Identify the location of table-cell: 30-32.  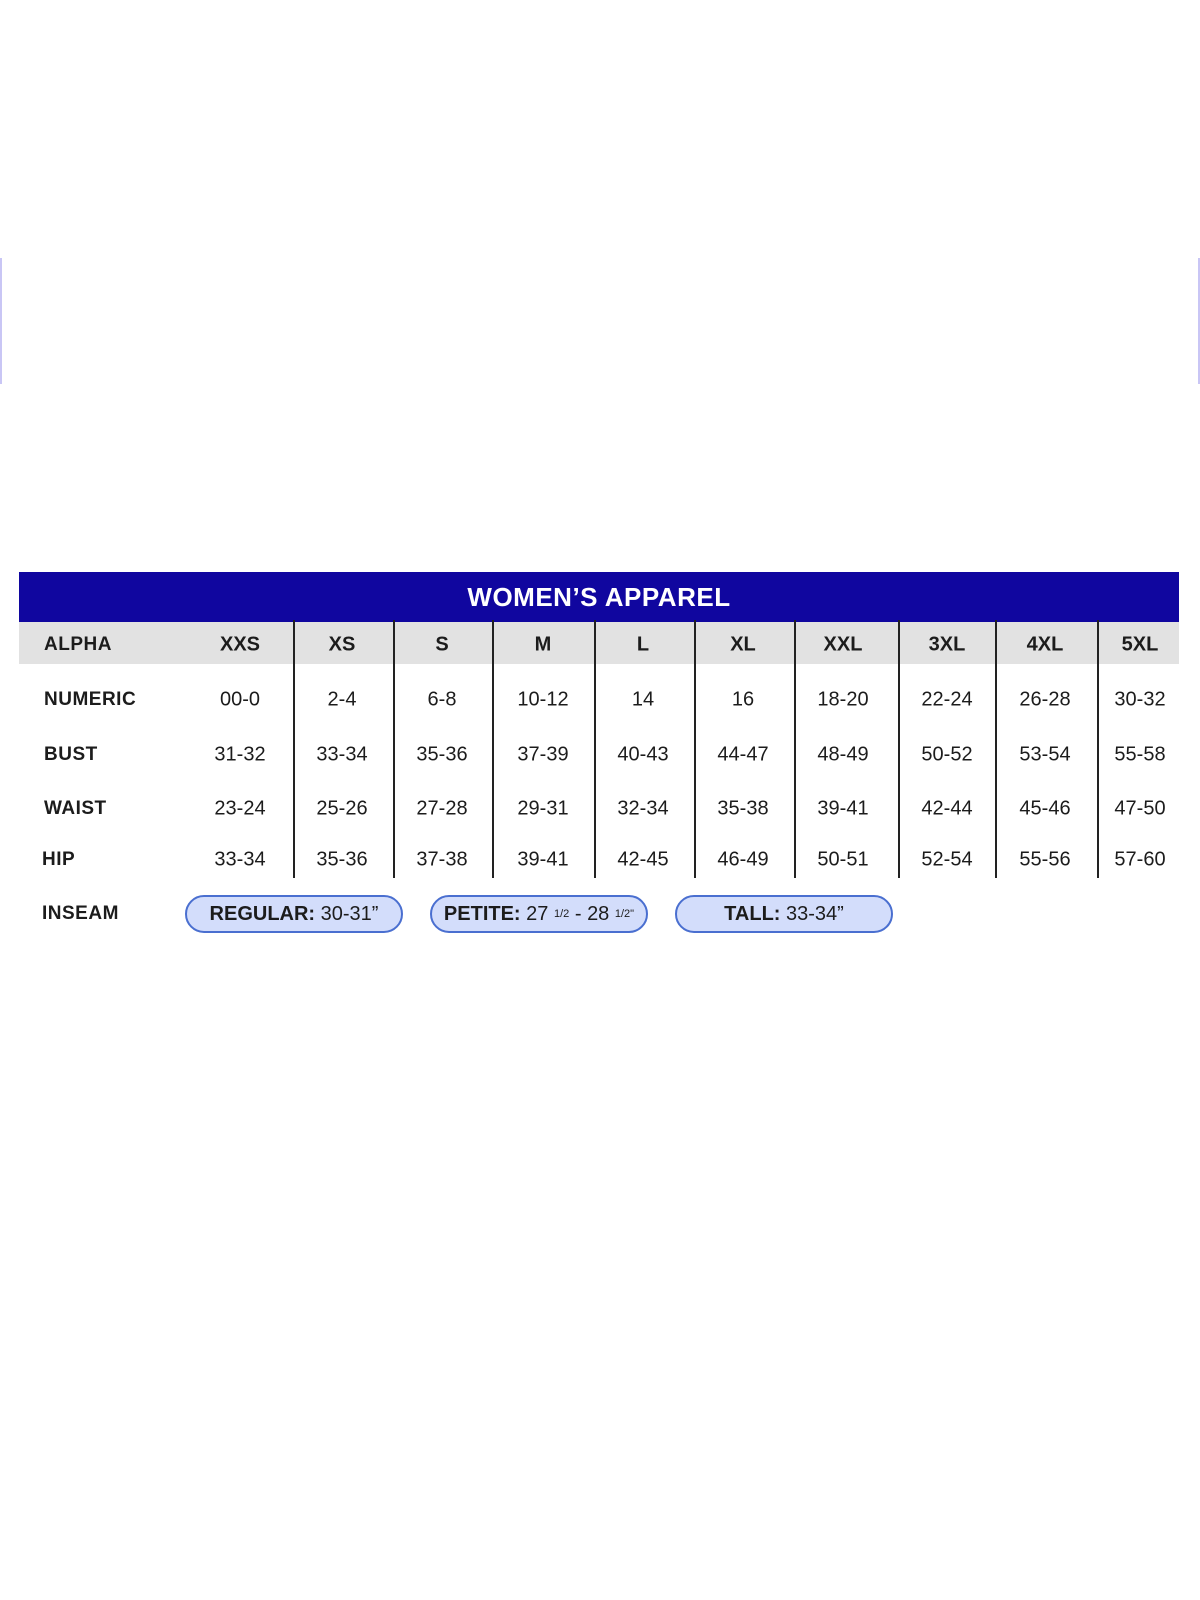
(1140, 699).